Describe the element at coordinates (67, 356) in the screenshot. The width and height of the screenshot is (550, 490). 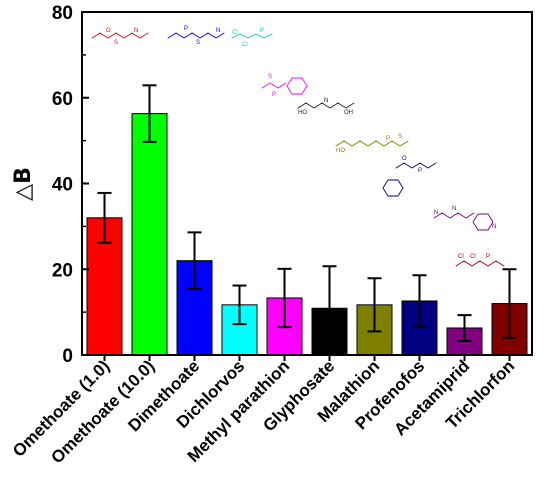
I see `y-tick-label: 0` at that location.